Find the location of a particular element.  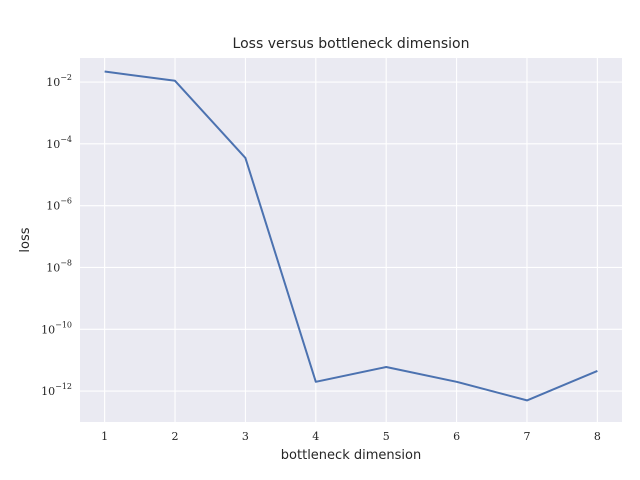

y-axis-label: loss is located at coordinates (25, 239).